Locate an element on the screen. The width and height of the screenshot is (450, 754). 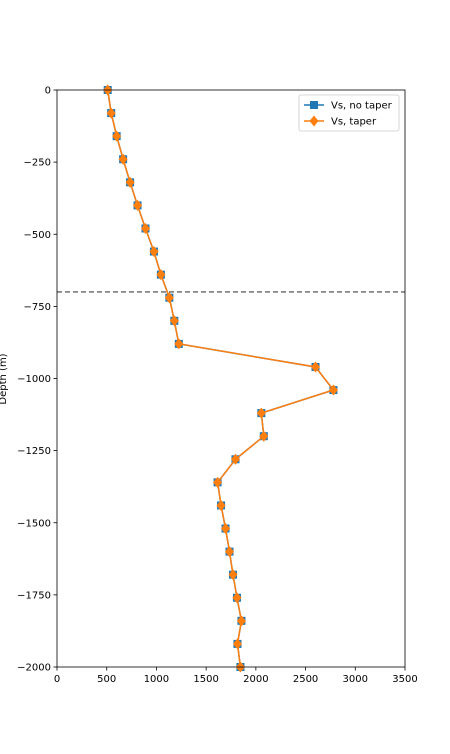
x-tick-label: 0 is located at coordinates (57, 679).